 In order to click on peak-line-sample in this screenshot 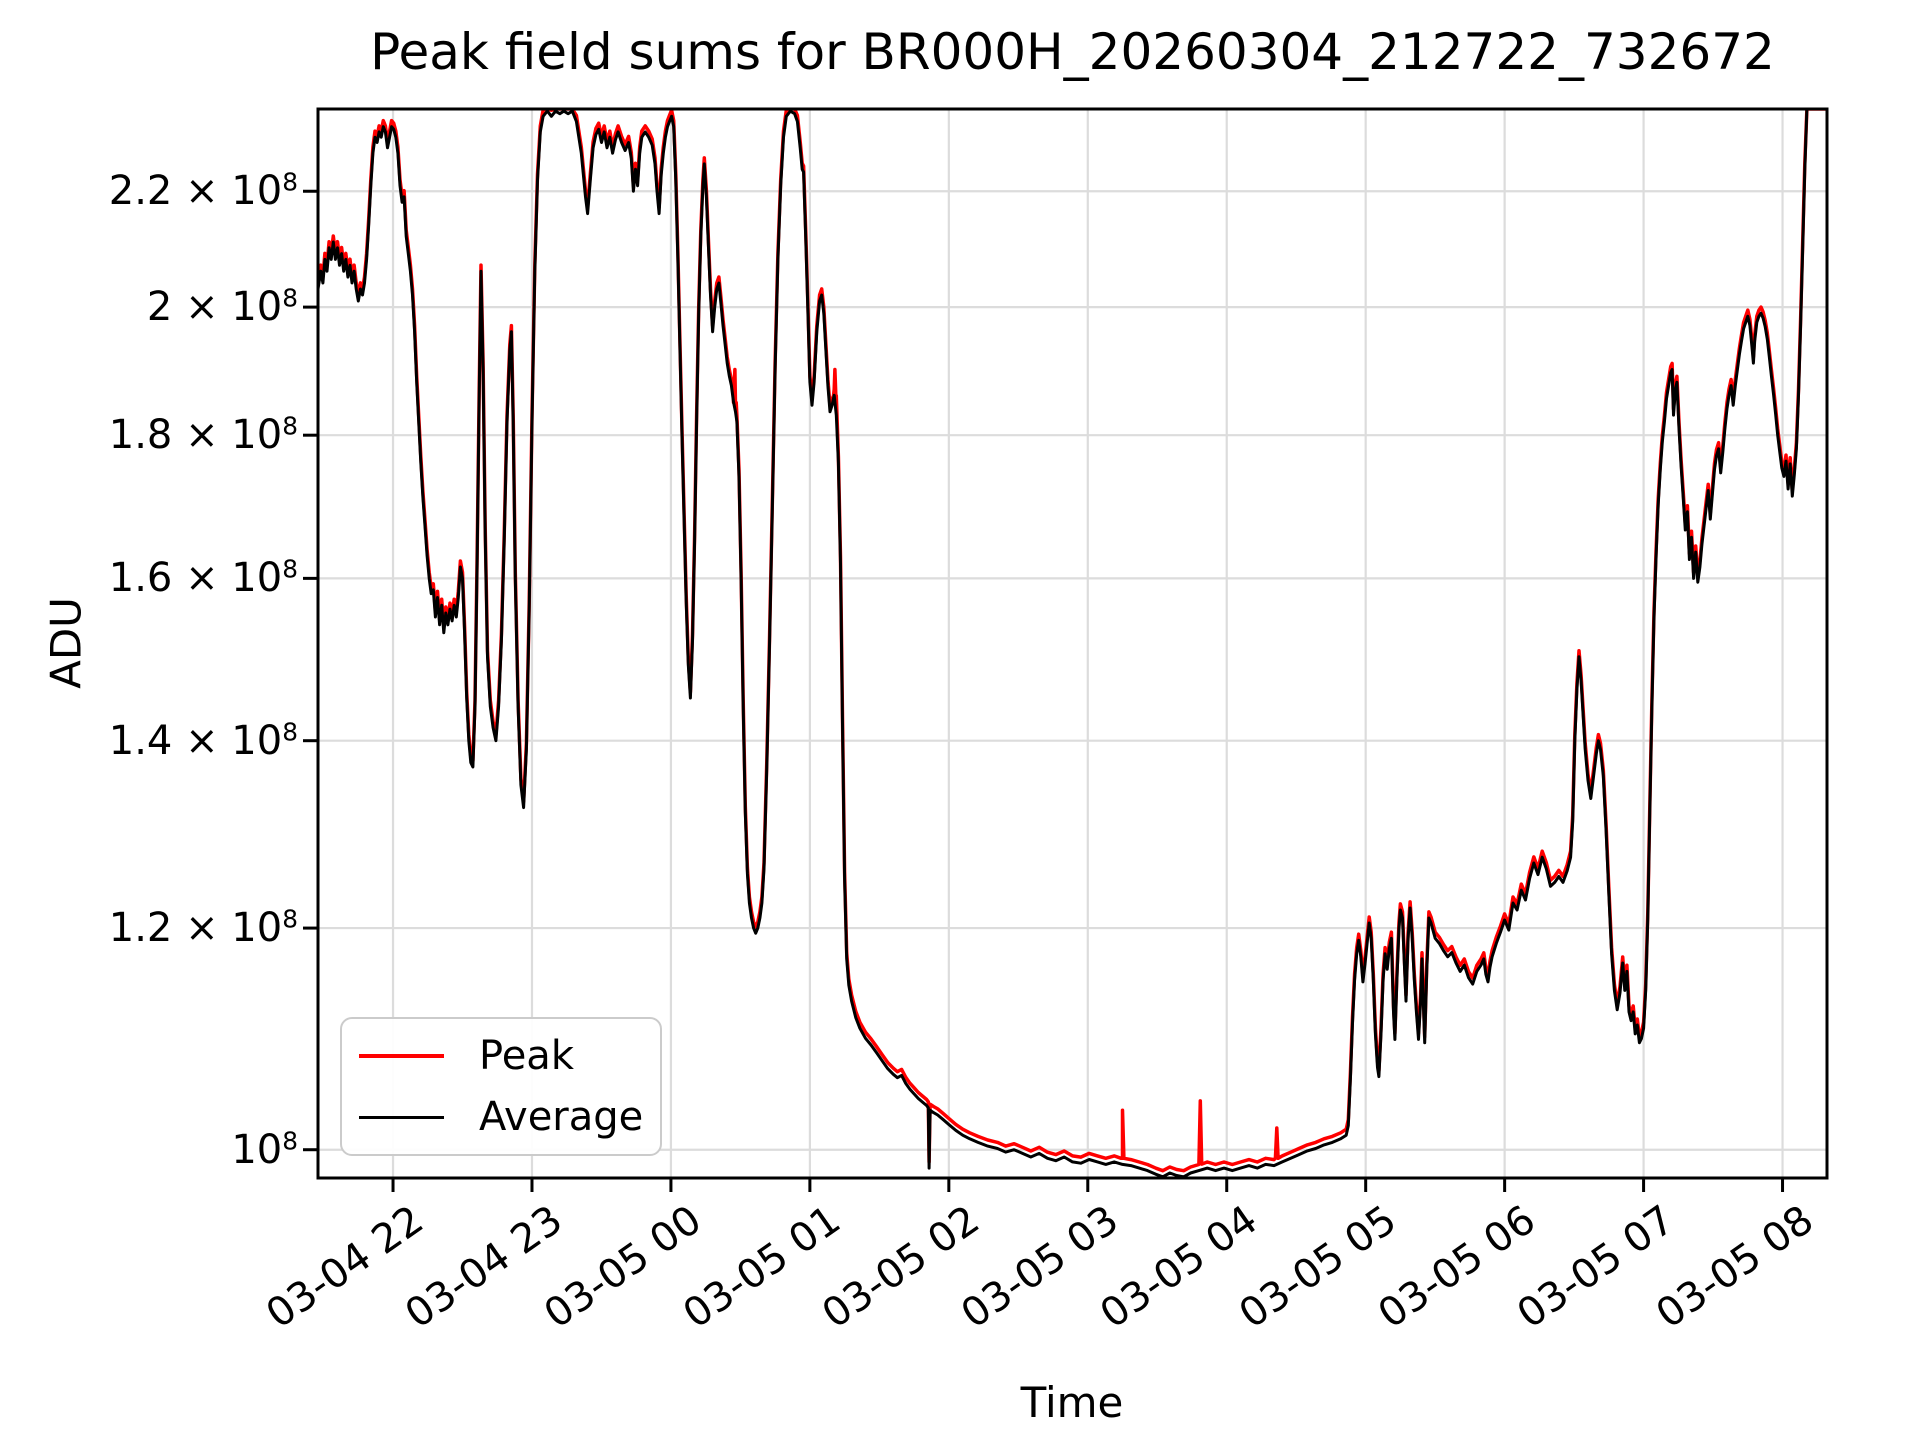, I will do `click(401, 1055)`.